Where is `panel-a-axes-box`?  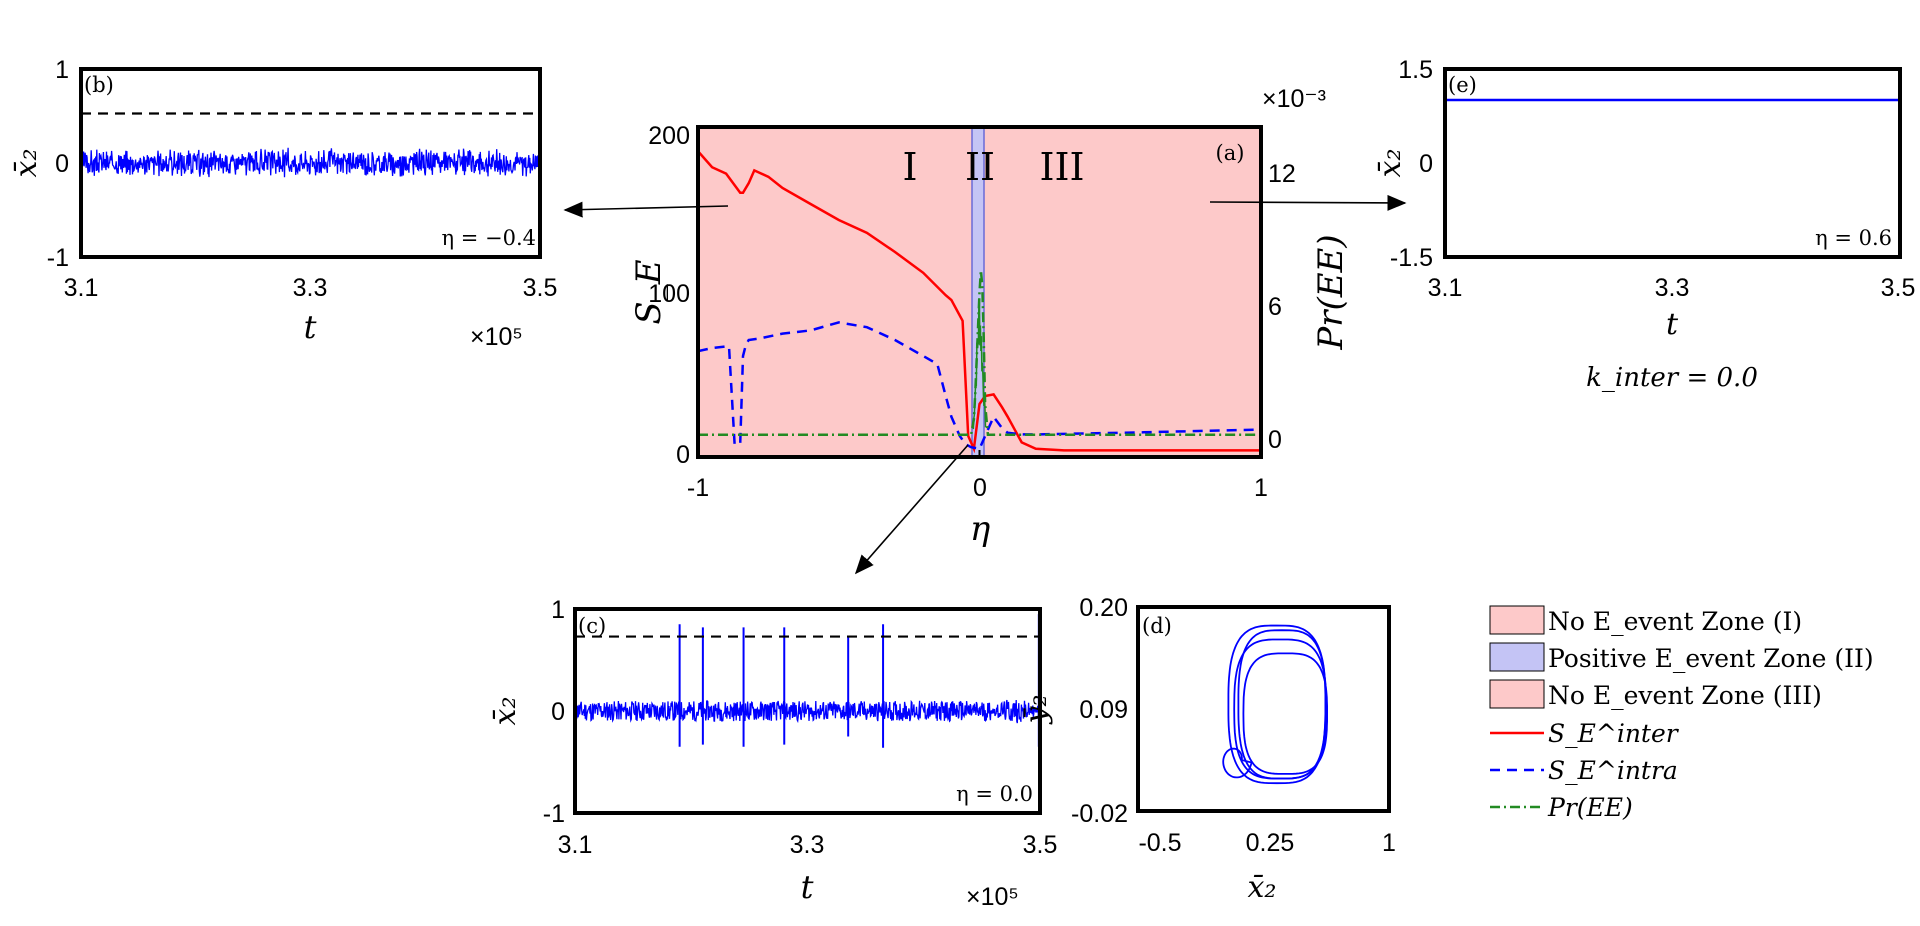
panel-a-axes-box is located at coordinates (979, 292).